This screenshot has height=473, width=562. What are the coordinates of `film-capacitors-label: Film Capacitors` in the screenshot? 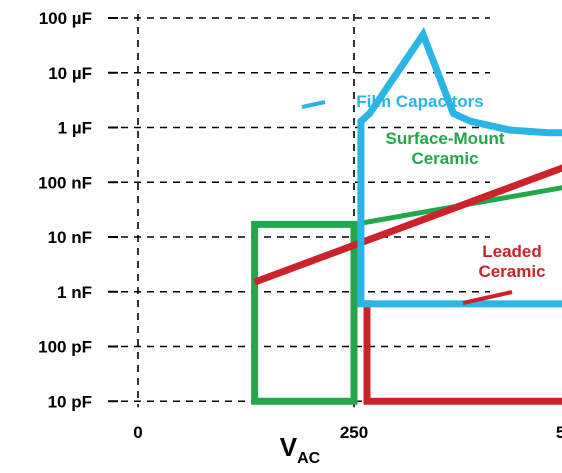 It's located at (420, 101).